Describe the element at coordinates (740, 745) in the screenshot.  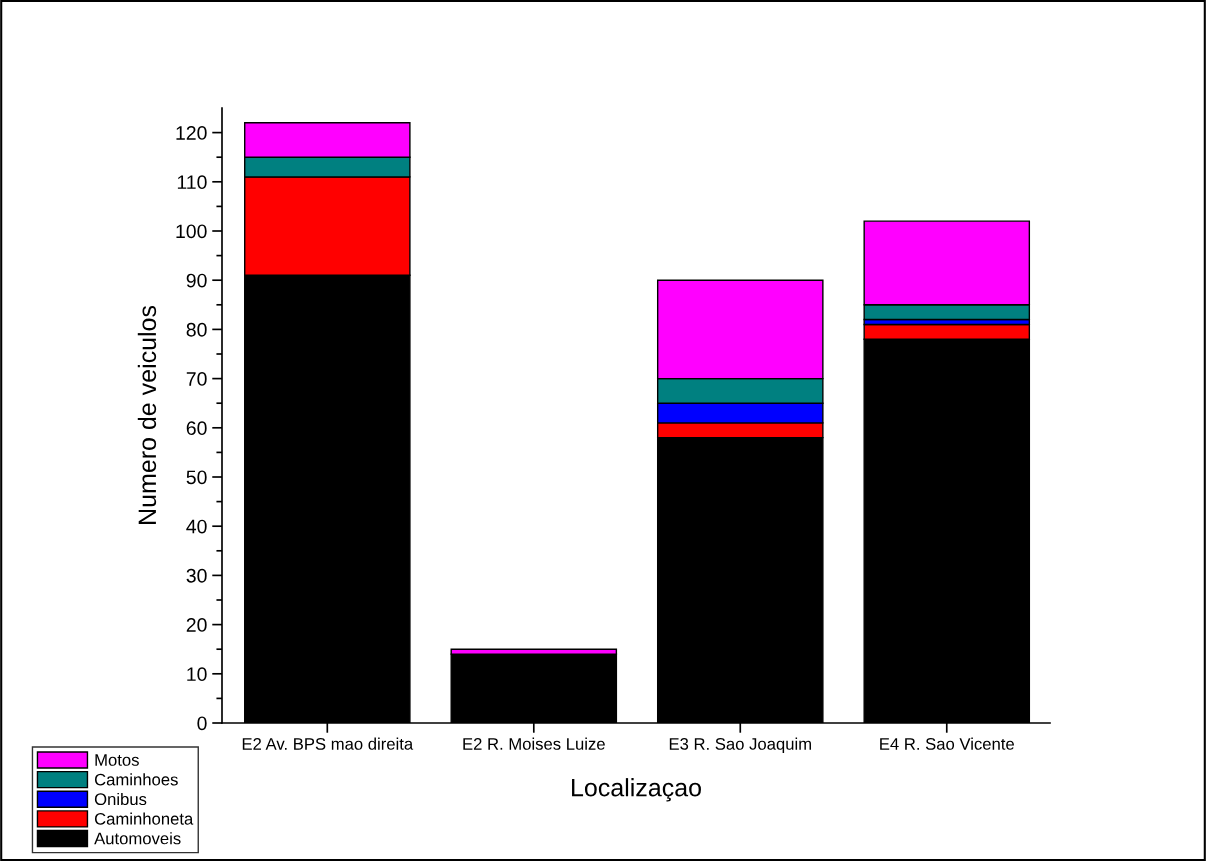
I see `x-tick-label: E3 R. Sao Joaquim` at that location.